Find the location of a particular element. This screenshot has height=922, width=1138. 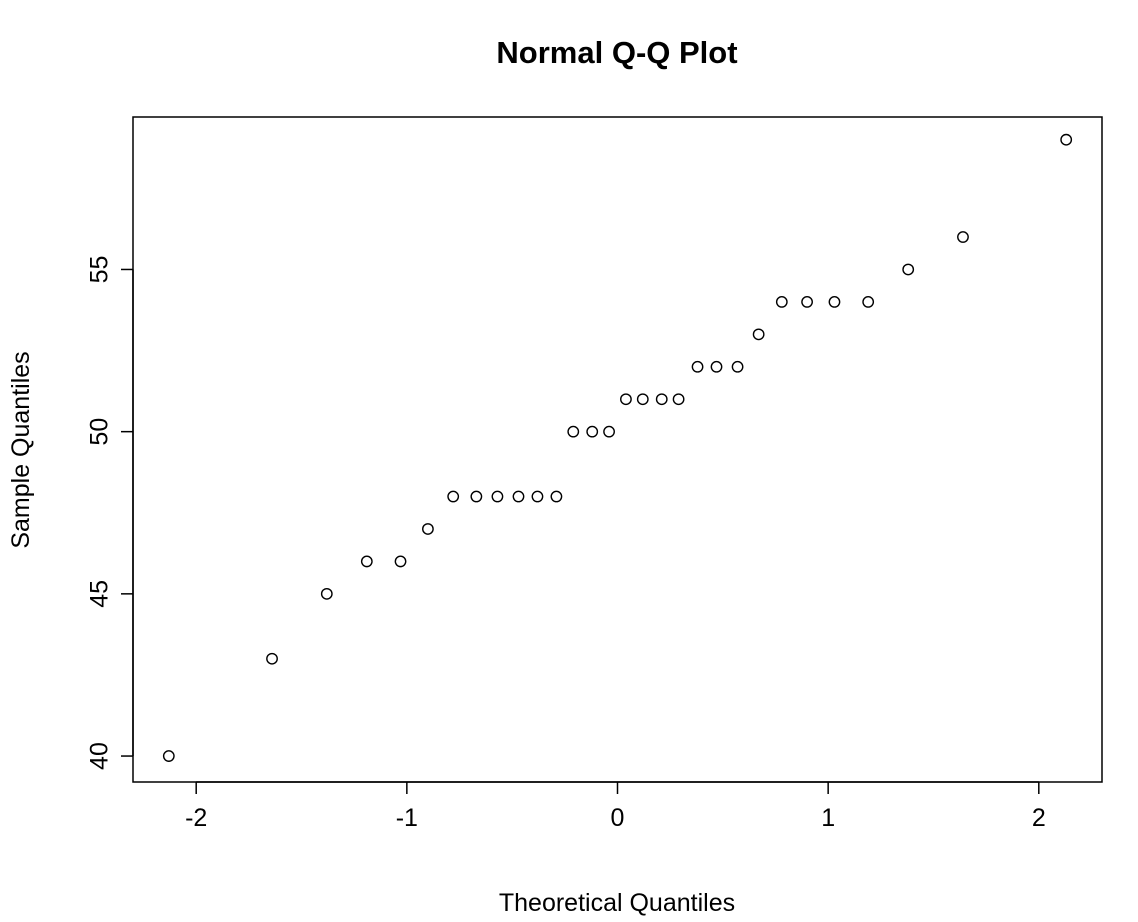

chart-title: Normal Q-Q Plot is located at coordinates (616, 52).